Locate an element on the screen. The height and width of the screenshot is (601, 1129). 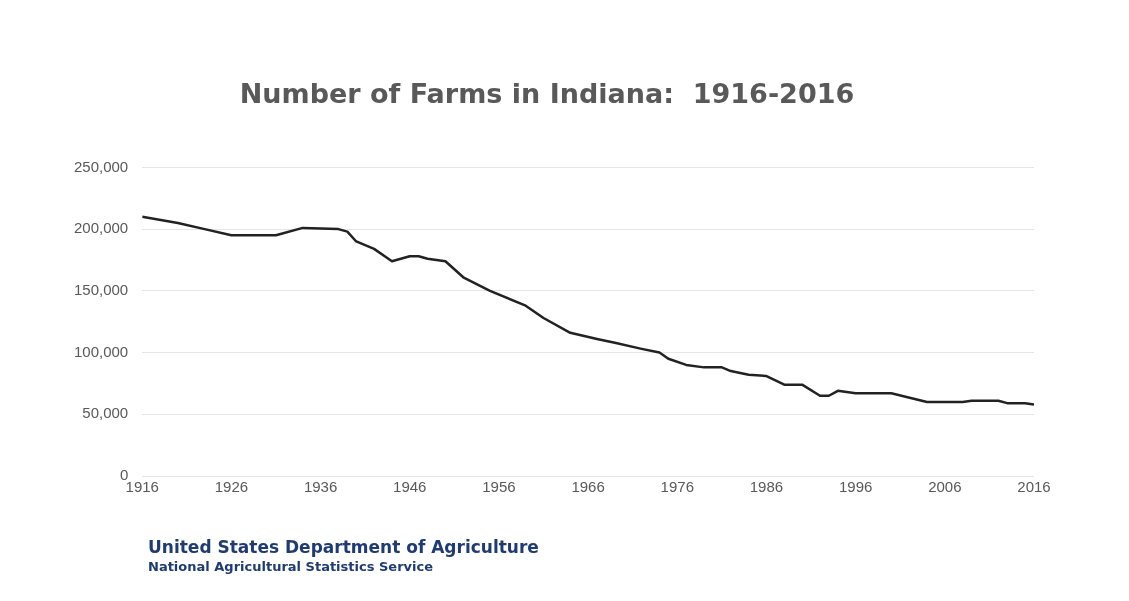
x-tick-label: 1926 is located at coordinates (231, 487).